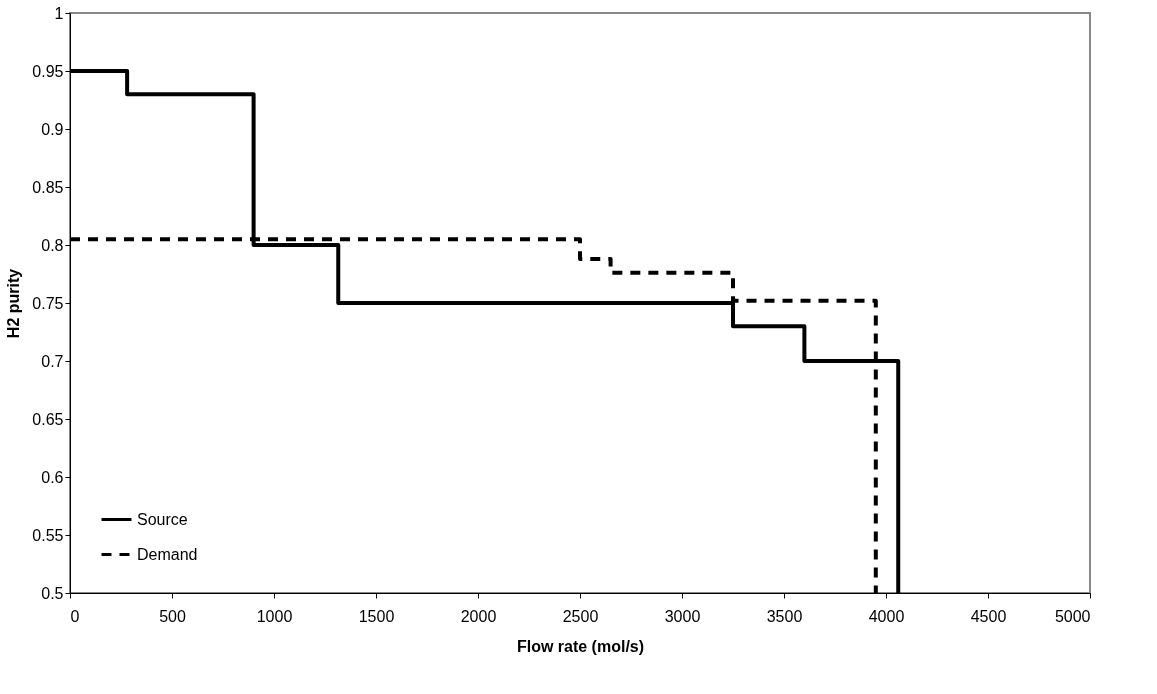 The height and width of the screenshot is (694, 1157). What do you see at coordinates (172, 616) in the screenshot?
I see `x-tick-label: 500` at bounding box center [172, 616].